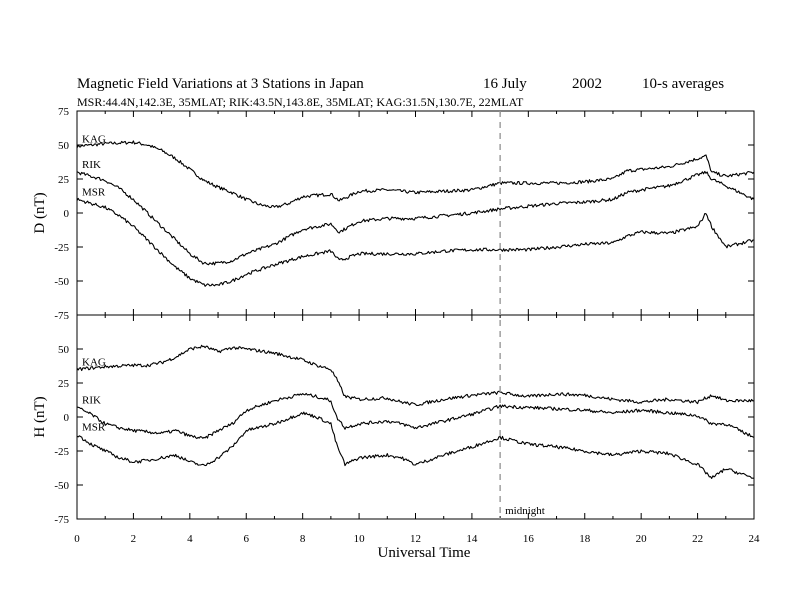 The width and height of the screenshot is (792, 612). What do you see at coordinates (360, 539) in the screenshot?
I see `x-tick-label: 10` at bounding box center [360, 539].